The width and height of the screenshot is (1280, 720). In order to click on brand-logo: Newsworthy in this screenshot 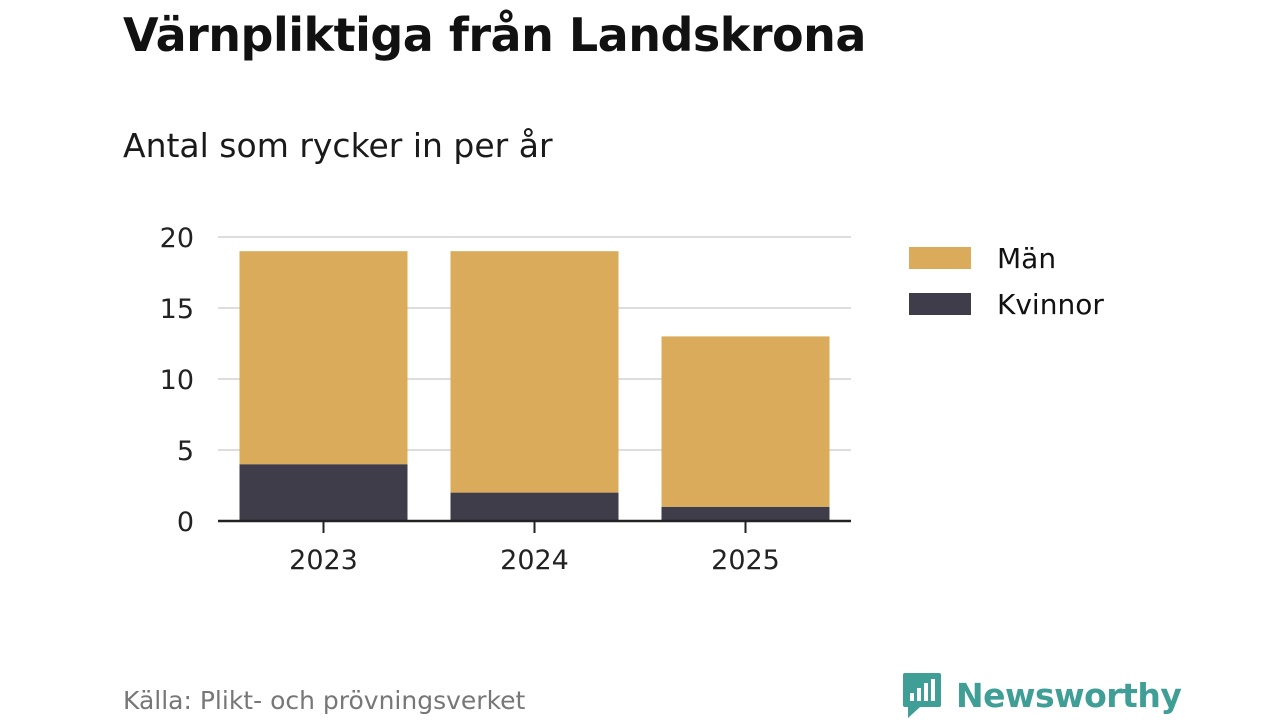, I will do `click(1042, 695)`.